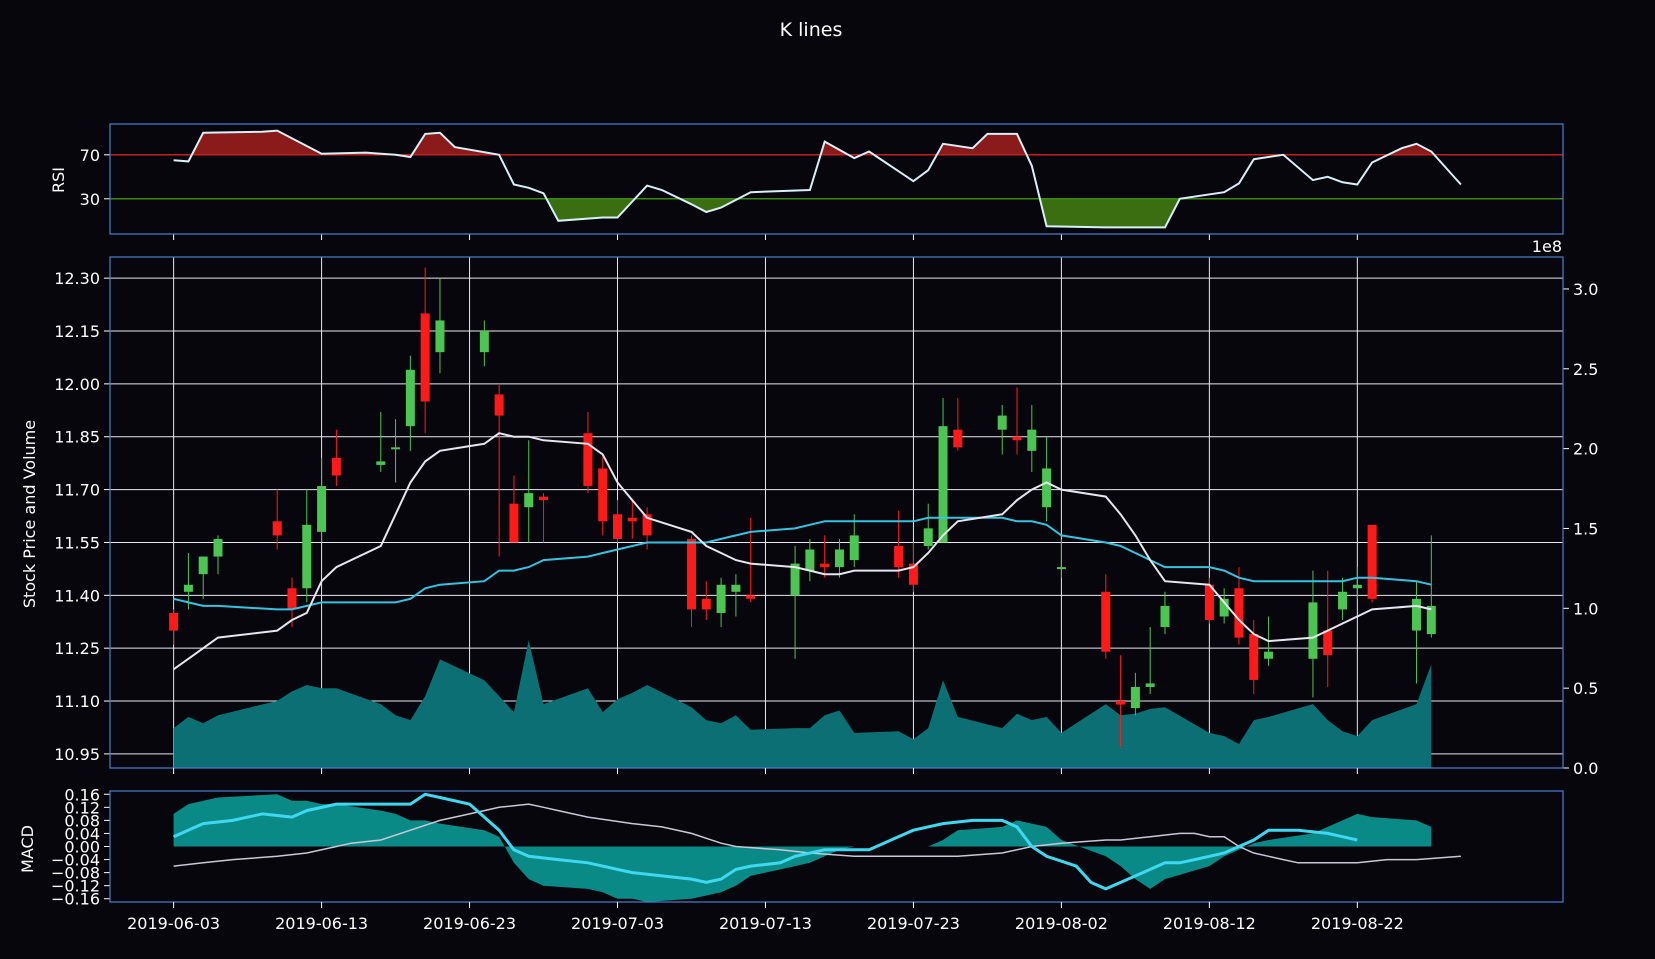 This screenshot has height=959, width=1655. I want to click on ma-long-line, so click(802, 563).